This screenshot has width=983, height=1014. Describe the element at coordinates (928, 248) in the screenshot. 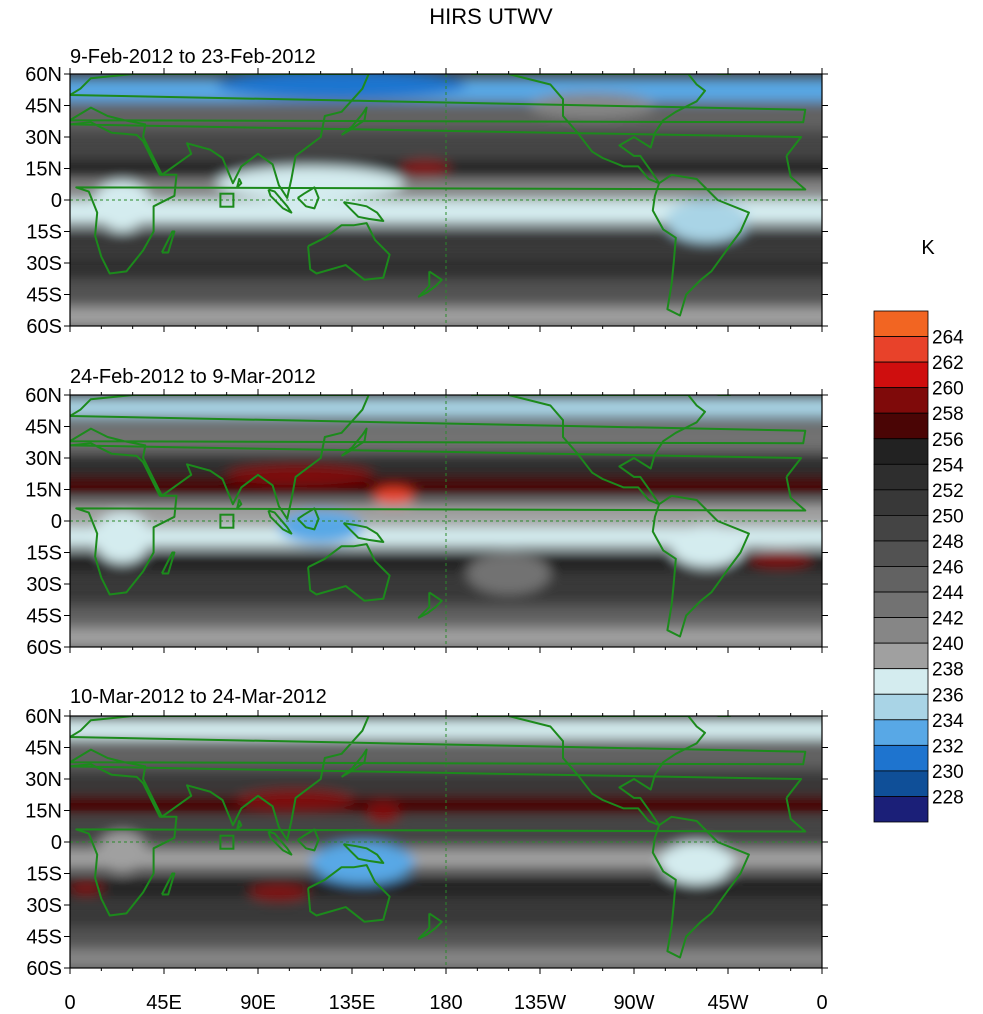

I see `colorbar-units-label: K` at that location.